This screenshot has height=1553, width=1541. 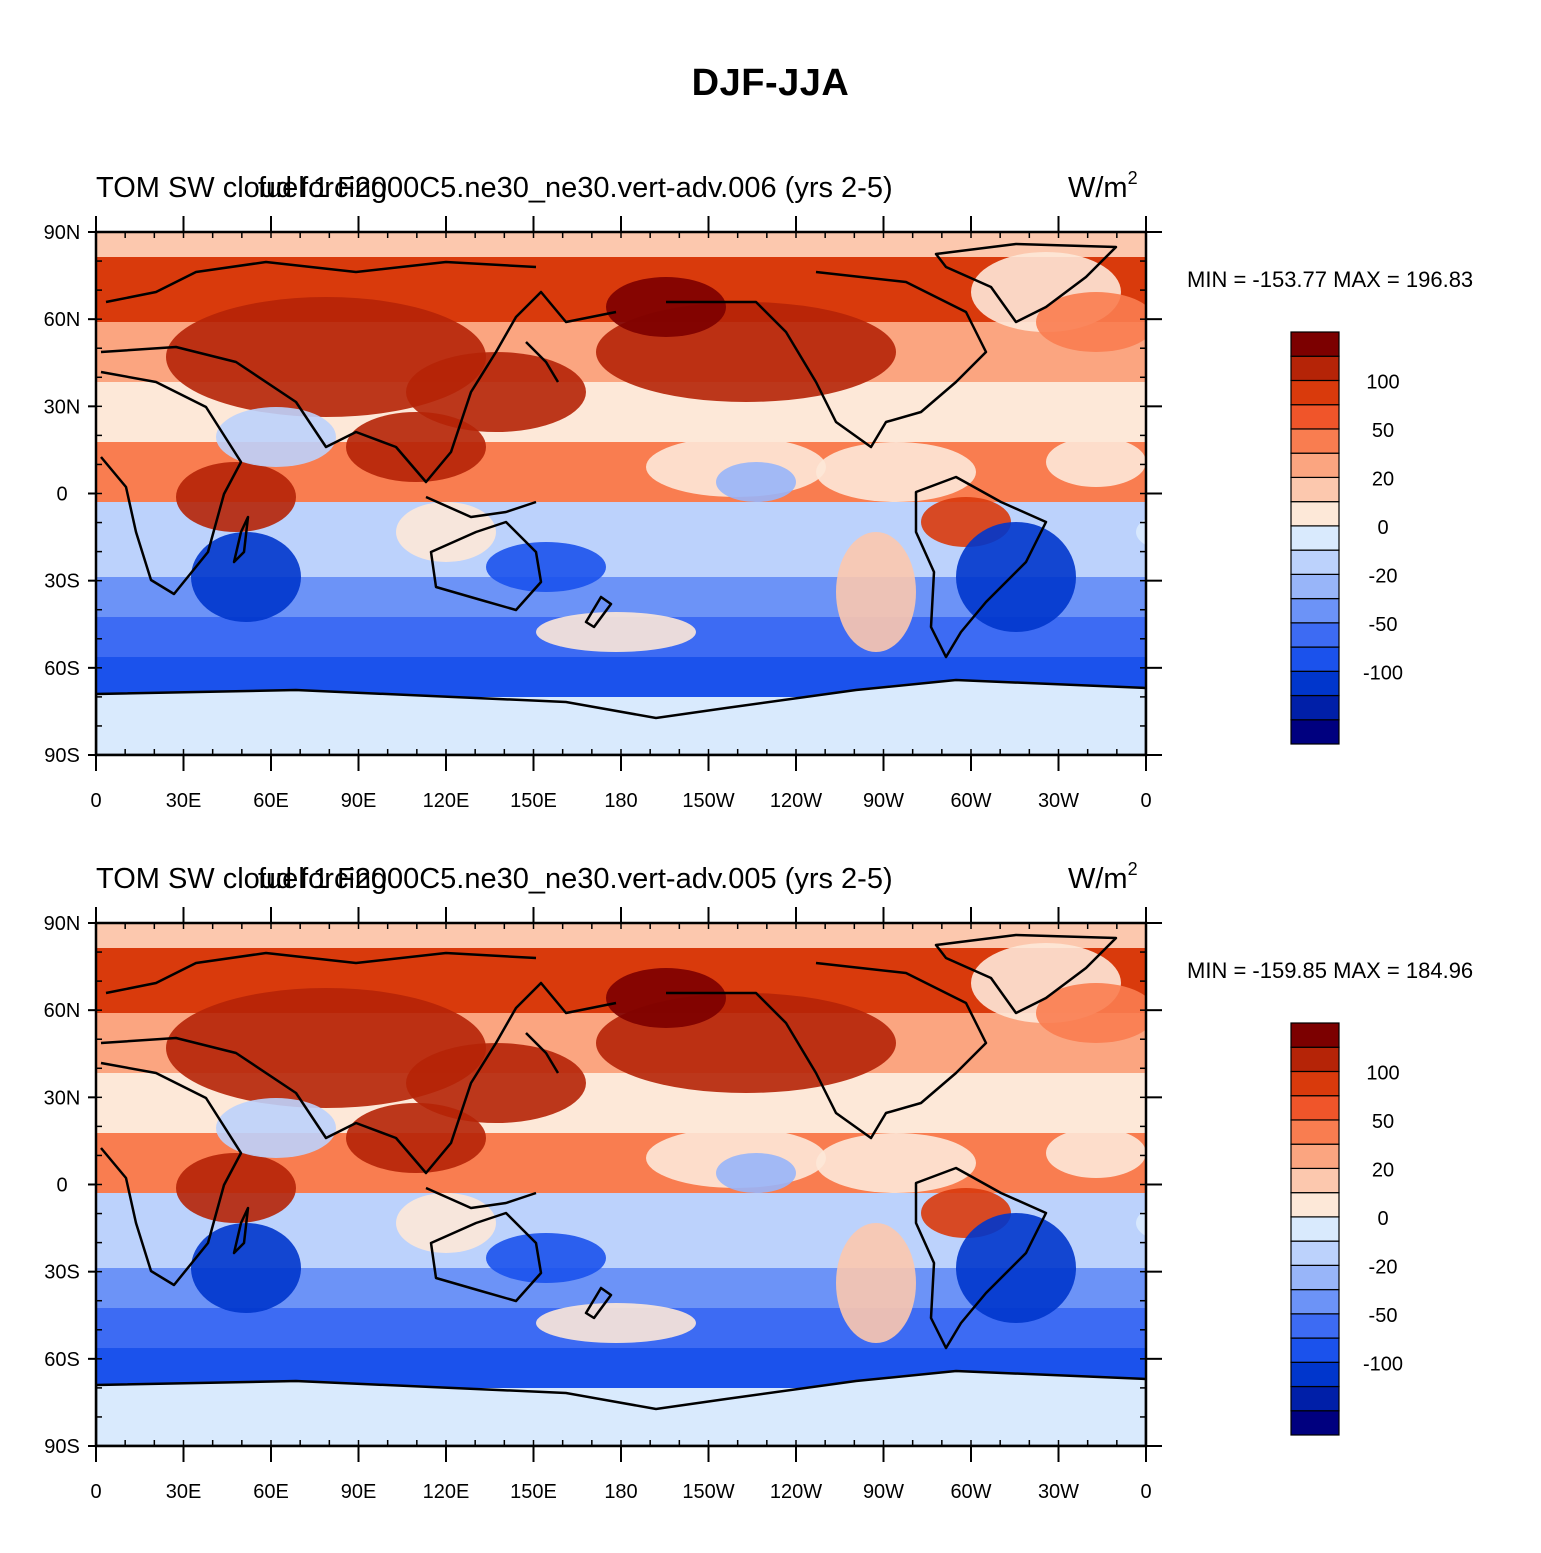 I want to click on minmax-label: MIN = -153.77 MAX = 196.83, so click(x=1330, y=279).